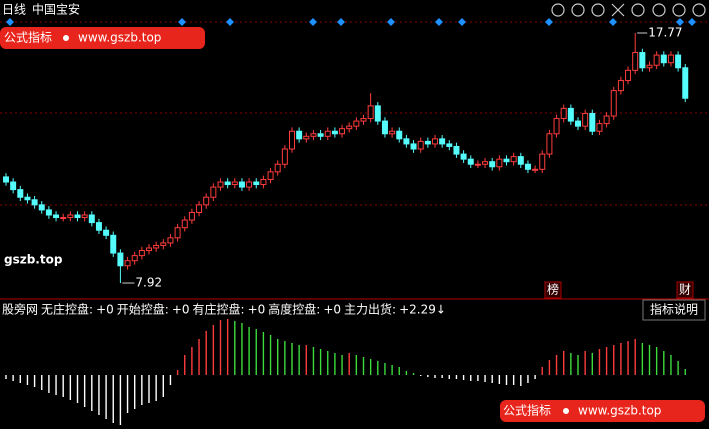  I want to click on chart-title: 中国宝安, so click(56, 9).